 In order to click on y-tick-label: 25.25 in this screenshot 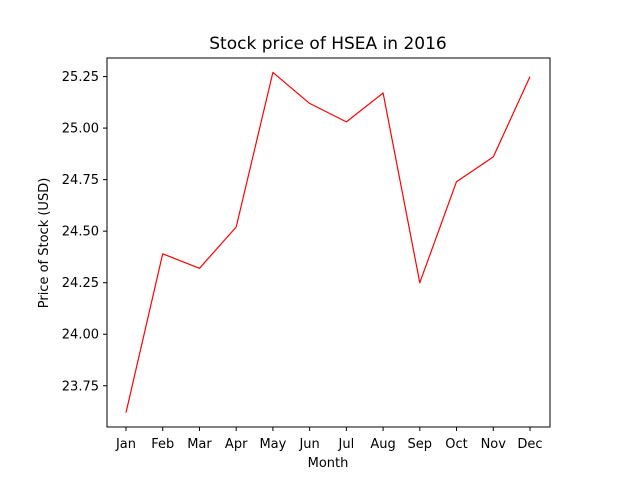, I will do `click(80, 77)`.